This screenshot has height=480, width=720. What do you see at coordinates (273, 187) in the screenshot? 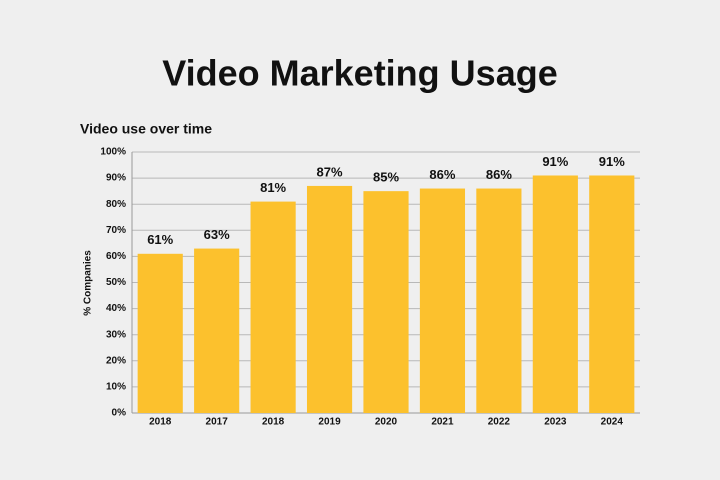
I see `value-label: 81%` at bounding box center [273, 187].